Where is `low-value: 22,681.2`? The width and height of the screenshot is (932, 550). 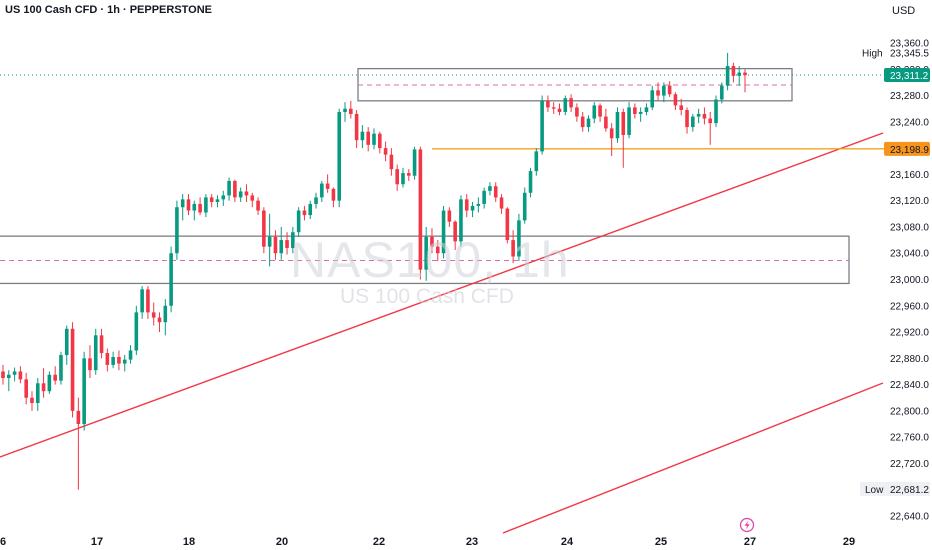
low-value: 22,681.2 is located at coordinates (909, 490).